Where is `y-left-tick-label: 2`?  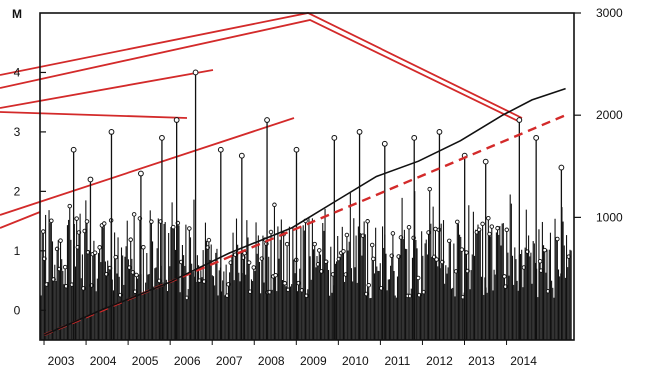 y-left-tick-label: 2 is located at coordinates (17, 191).